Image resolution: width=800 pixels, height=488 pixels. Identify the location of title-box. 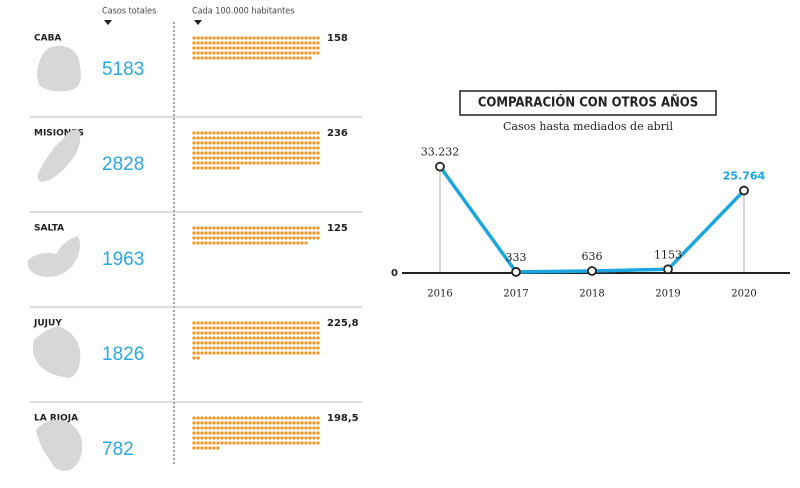
(588, 103).